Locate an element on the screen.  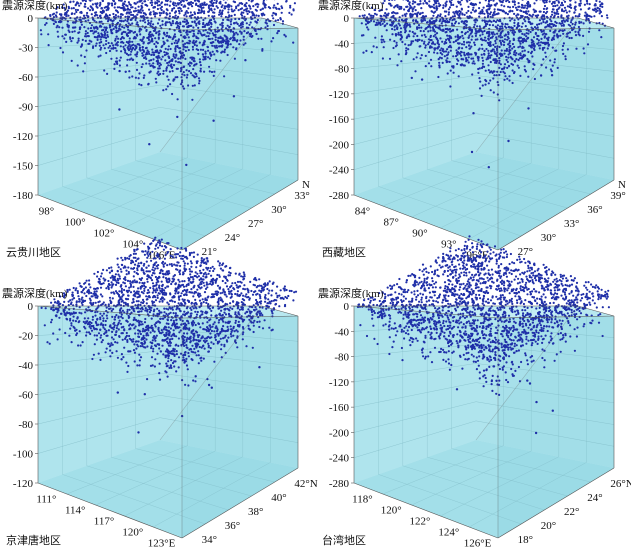
z-tick-label: 0 is located at coordinates (347, 19).